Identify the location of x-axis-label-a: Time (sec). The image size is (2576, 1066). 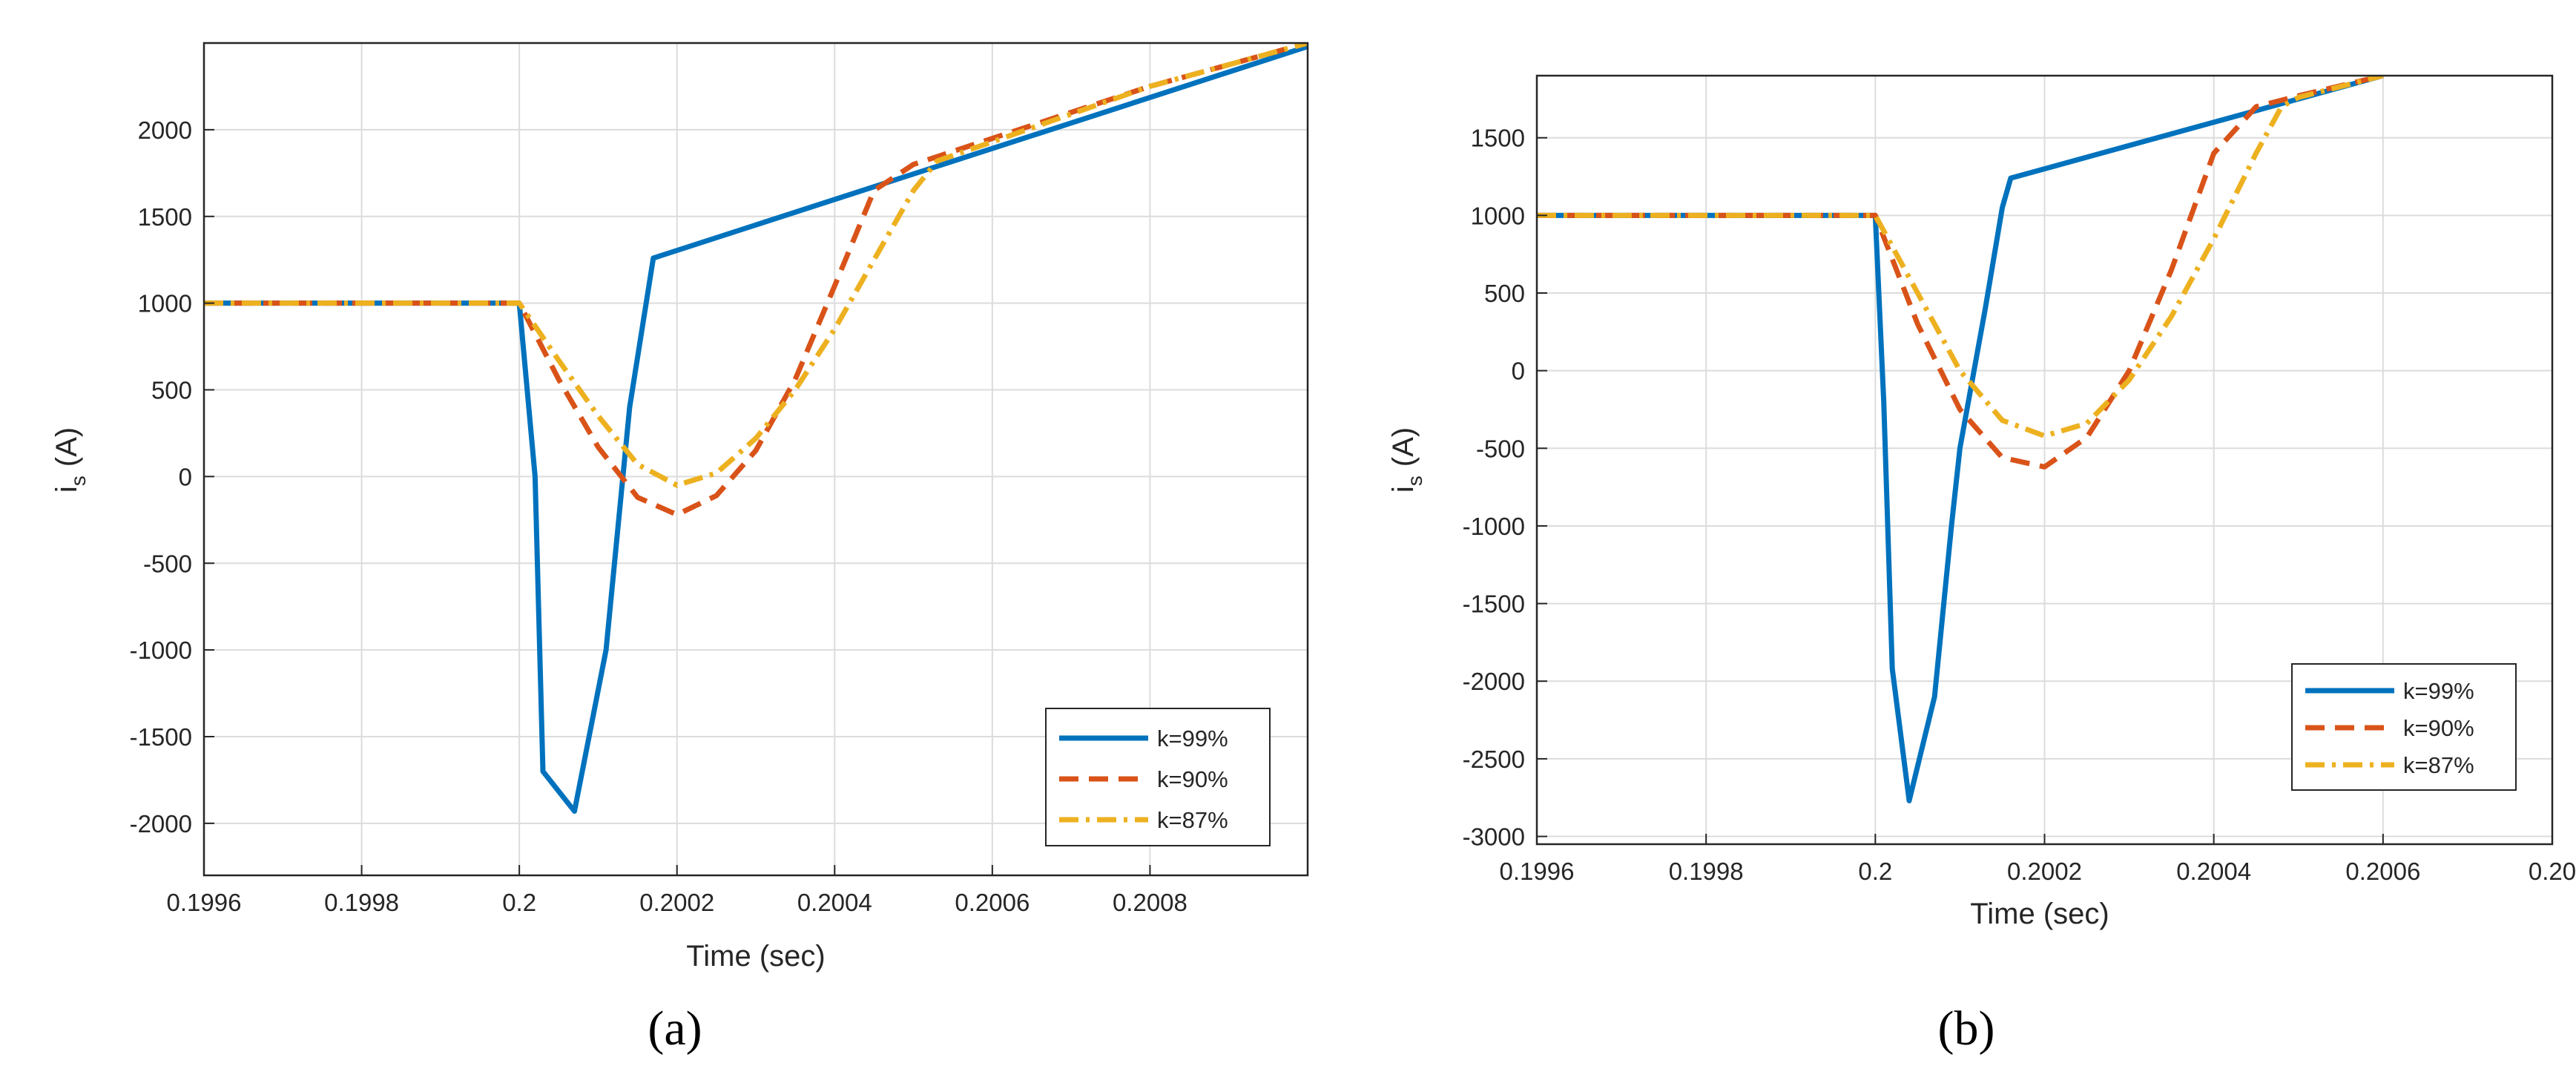
(755, 956).